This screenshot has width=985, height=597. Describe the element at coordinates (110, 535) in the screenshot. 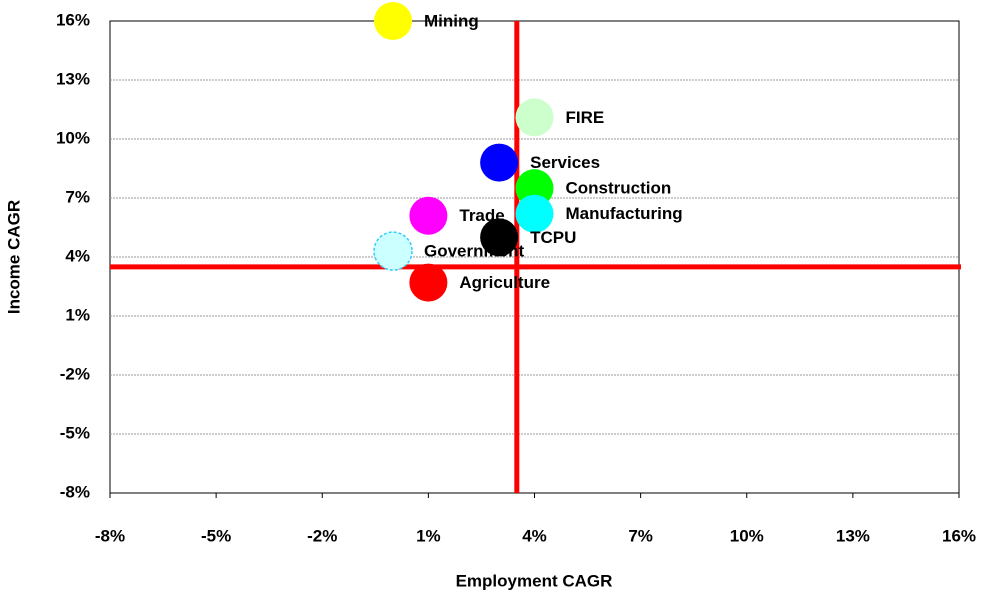

I see `x-tick-label: -8%` at that location.